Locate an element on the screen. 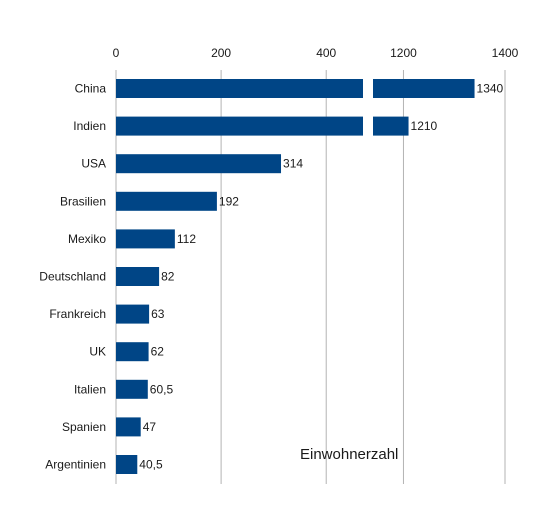  category-label: Frankreich is located at coordinates (77, 314).